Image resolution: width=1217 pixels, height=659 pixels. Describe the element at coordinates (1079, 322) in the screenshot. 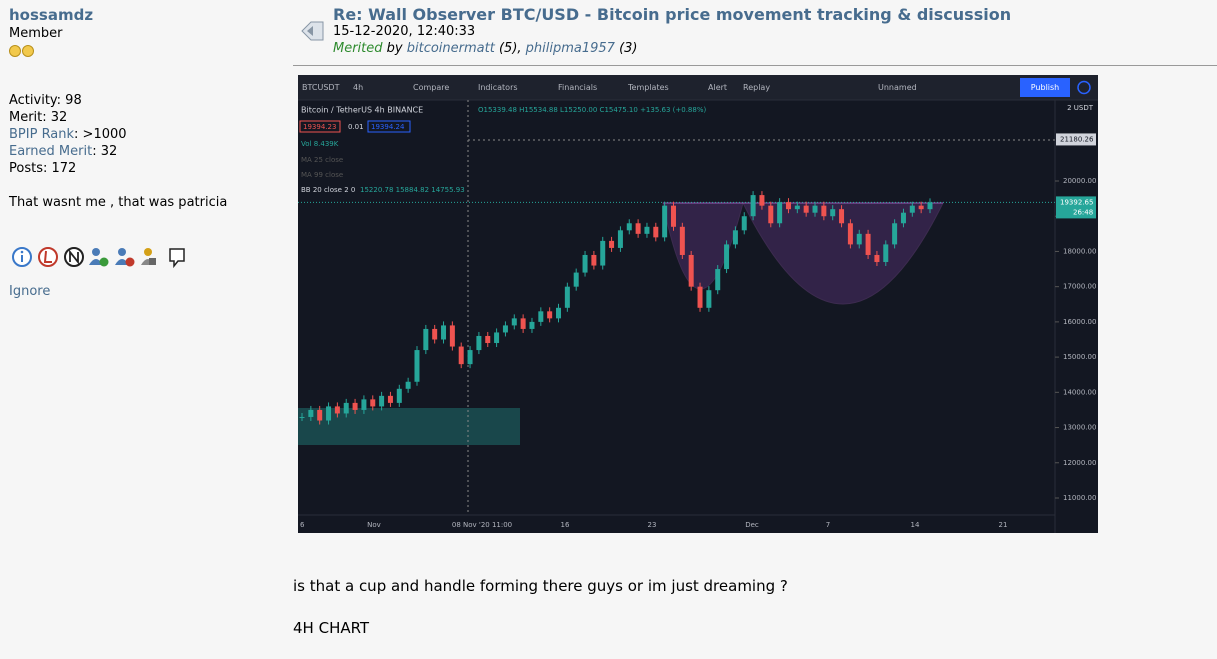

I see `y-tick-label: 16000.00` at that location.